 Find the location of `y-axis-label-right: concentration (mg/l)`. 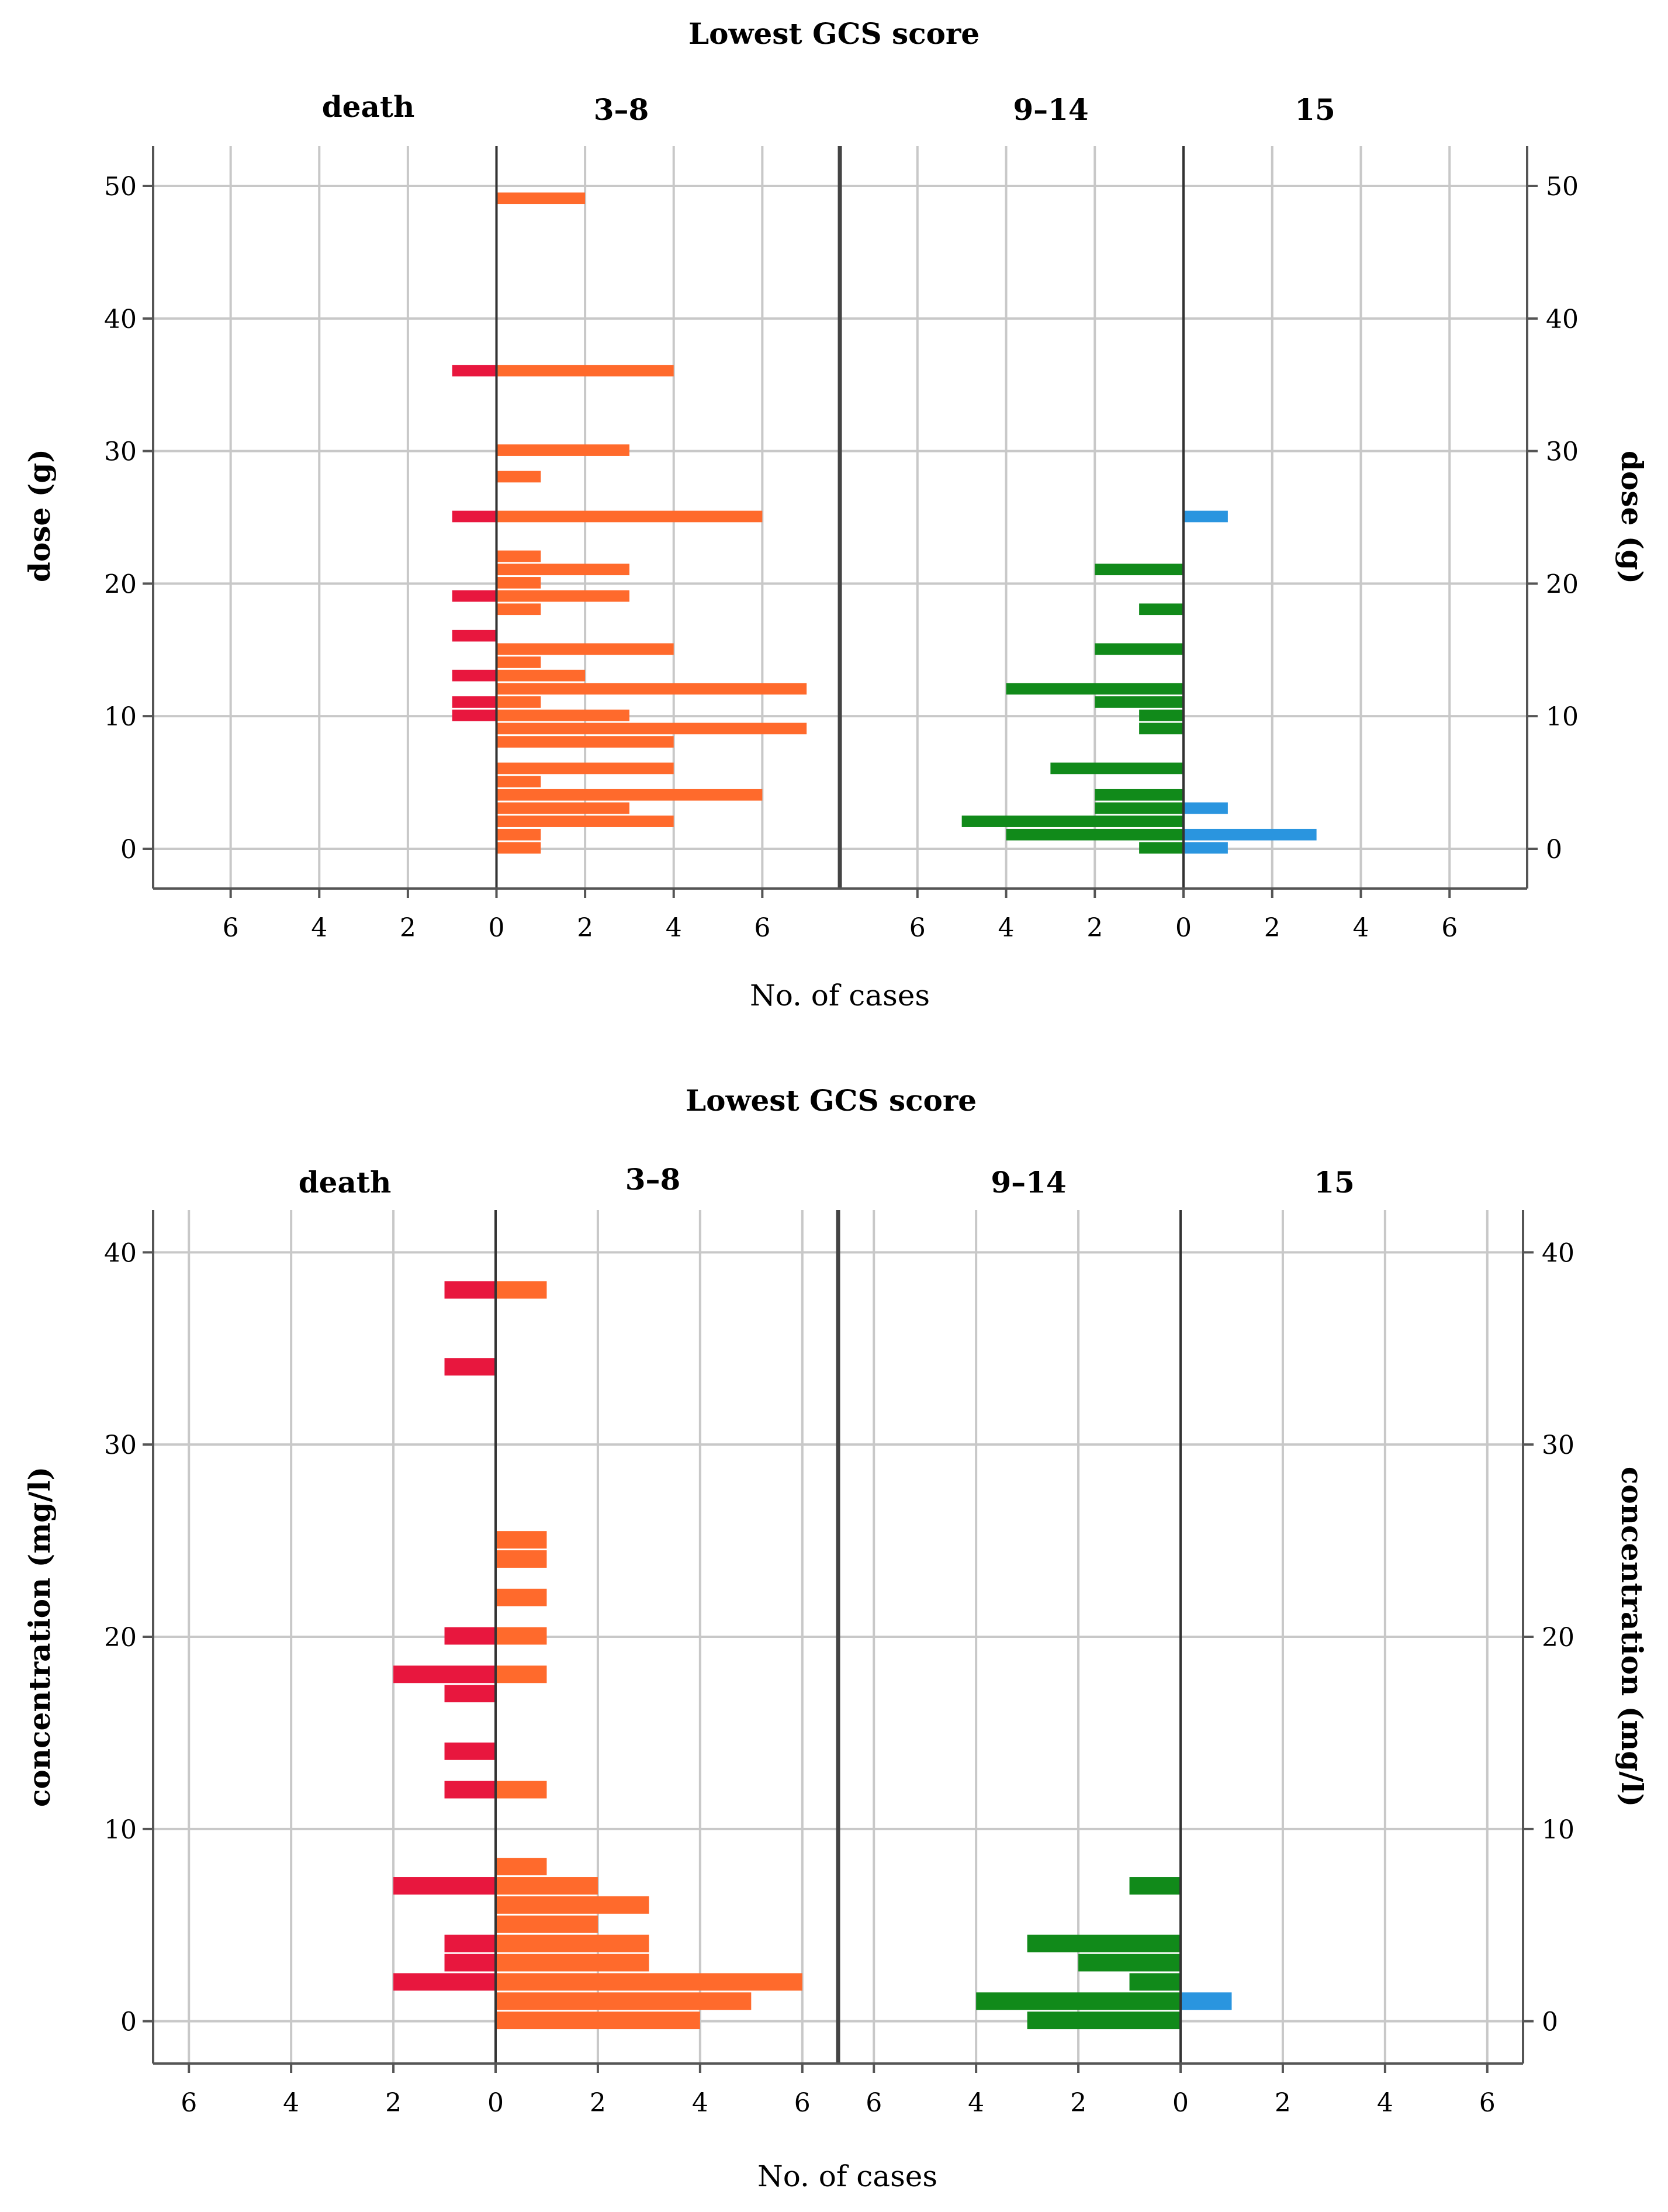

y-axis-label-right: concentration (mg/l) is located at coordinates (1632, 1637).